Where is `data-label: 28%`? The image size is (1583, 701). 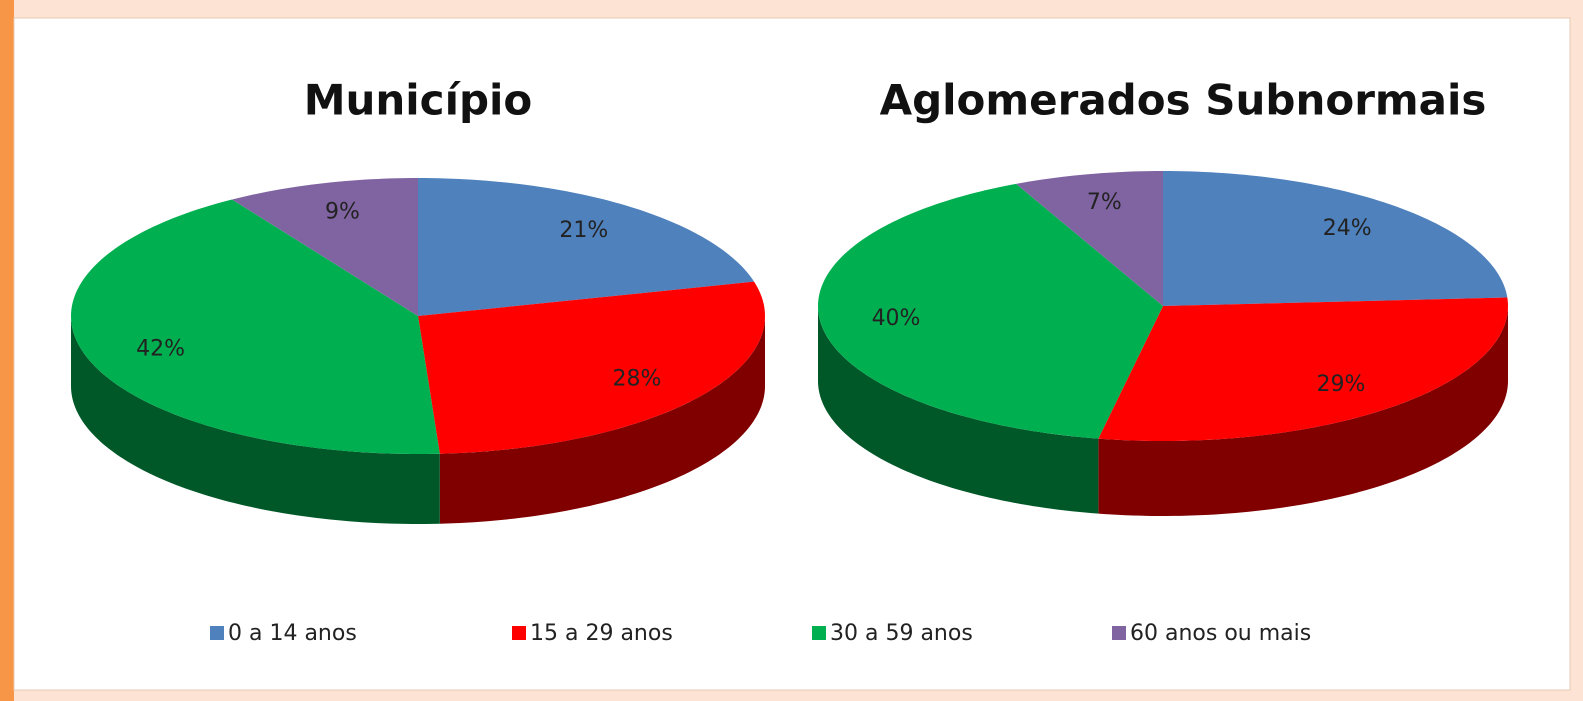 data-label: 28% is located at coordinates (637, 378).